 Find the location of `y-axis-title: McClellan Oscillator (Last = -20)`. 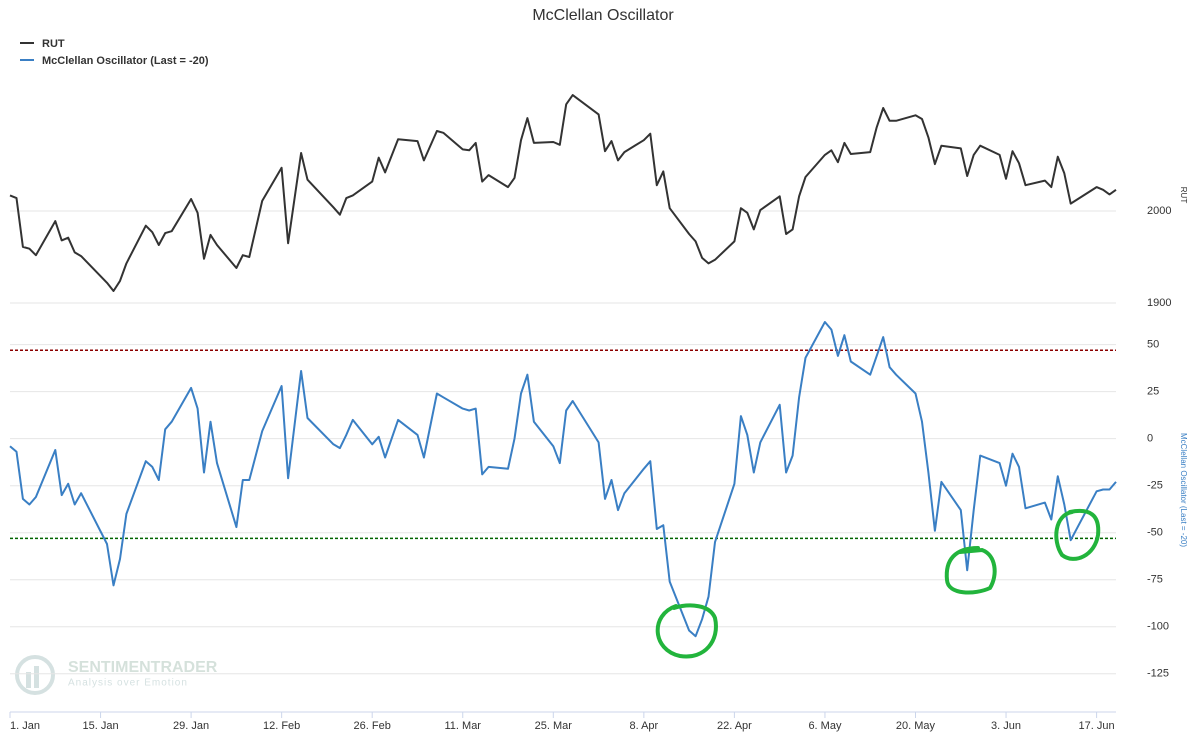

y-axis-title: McClellan Oscillator (Last = -20) is located at coordinates (1183, 490).